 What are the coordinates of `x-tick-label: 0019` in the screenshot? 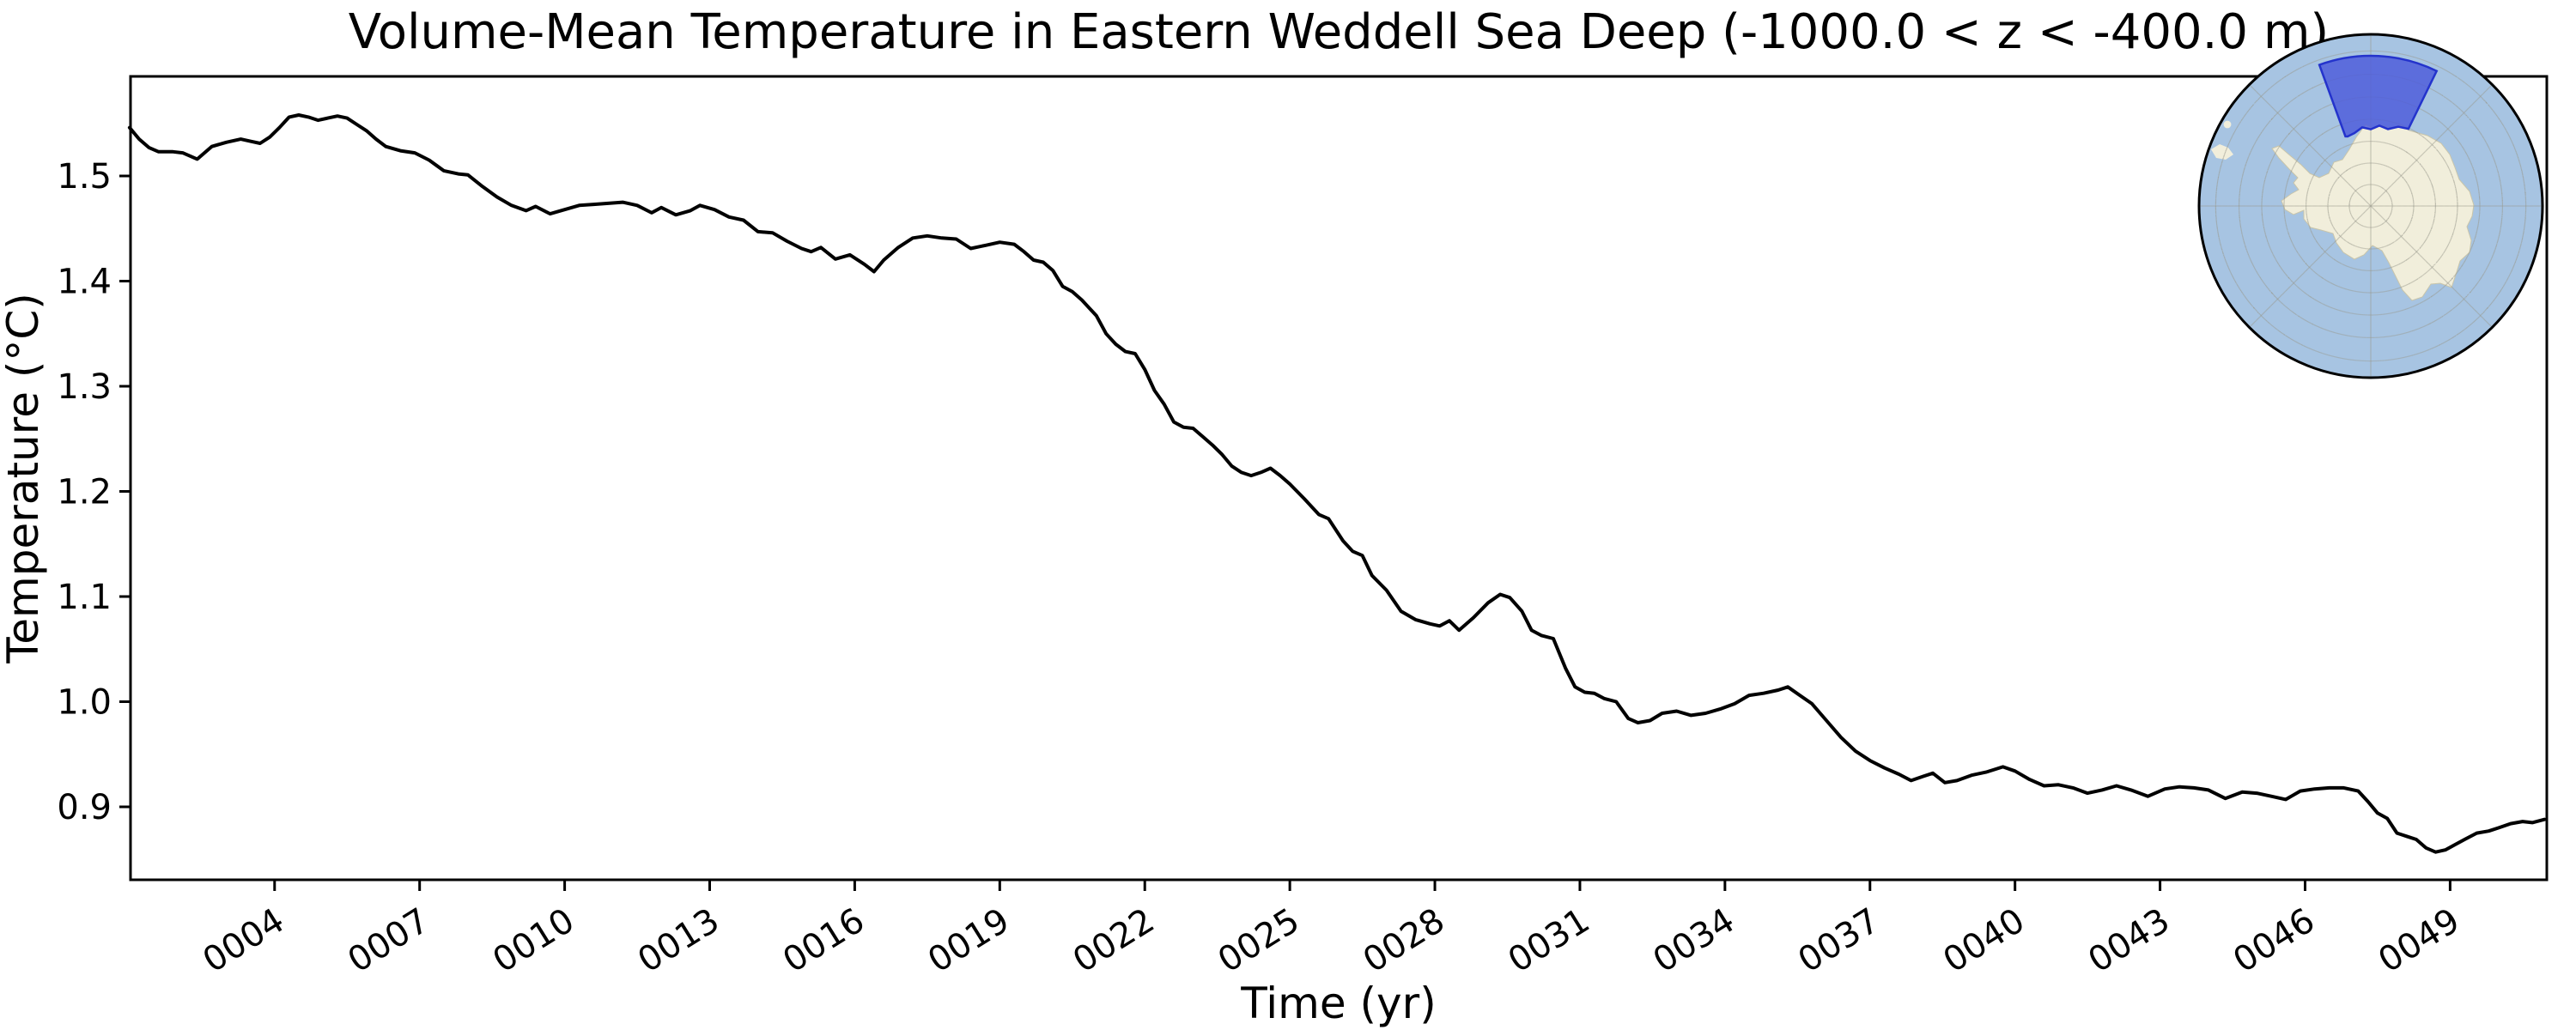 It's located at (969, 940).